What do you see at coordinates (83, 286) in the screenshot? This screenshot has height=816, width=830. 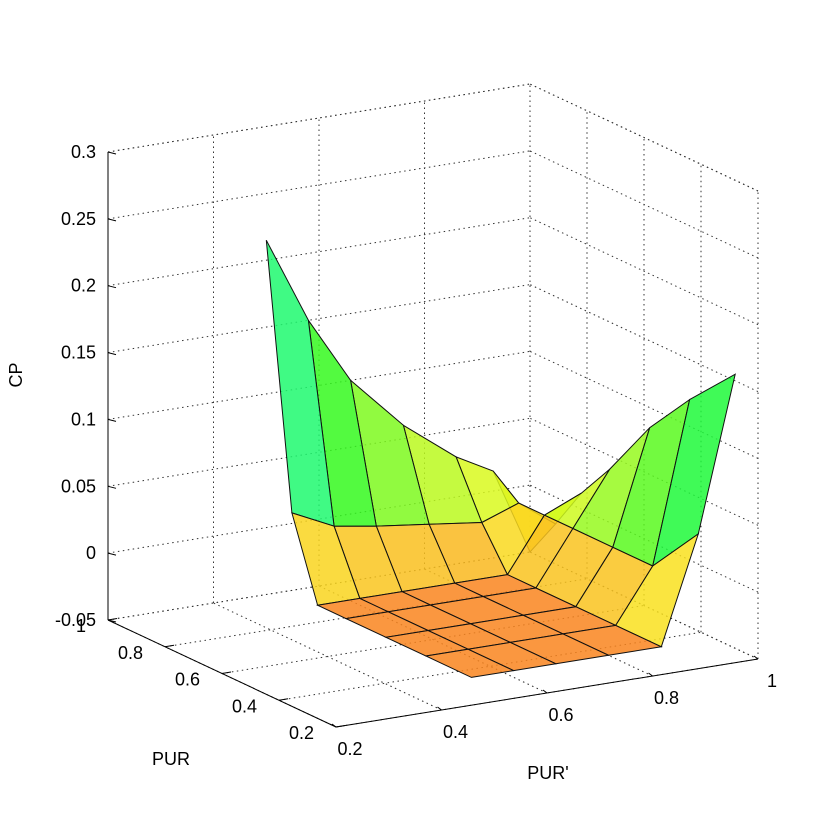 I see `z-tick-label: 0.2` at bounding box center [83, 286].